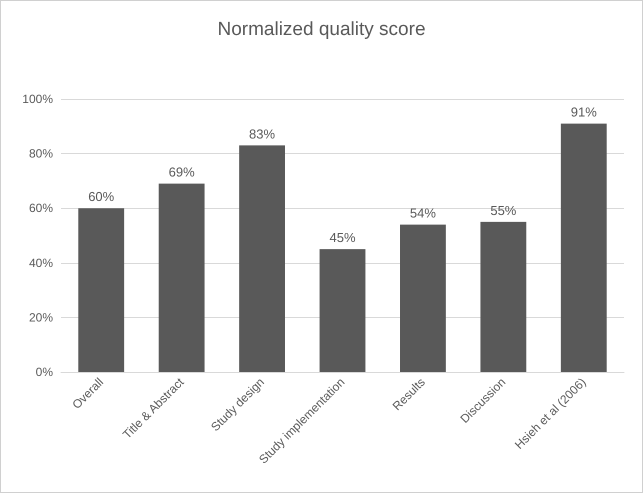 The image size is (643, 493). What do you see at coordinates (38, 99) in the screenshot?
I see `y-tick-label: 100%` at bounding box center [38, 99].